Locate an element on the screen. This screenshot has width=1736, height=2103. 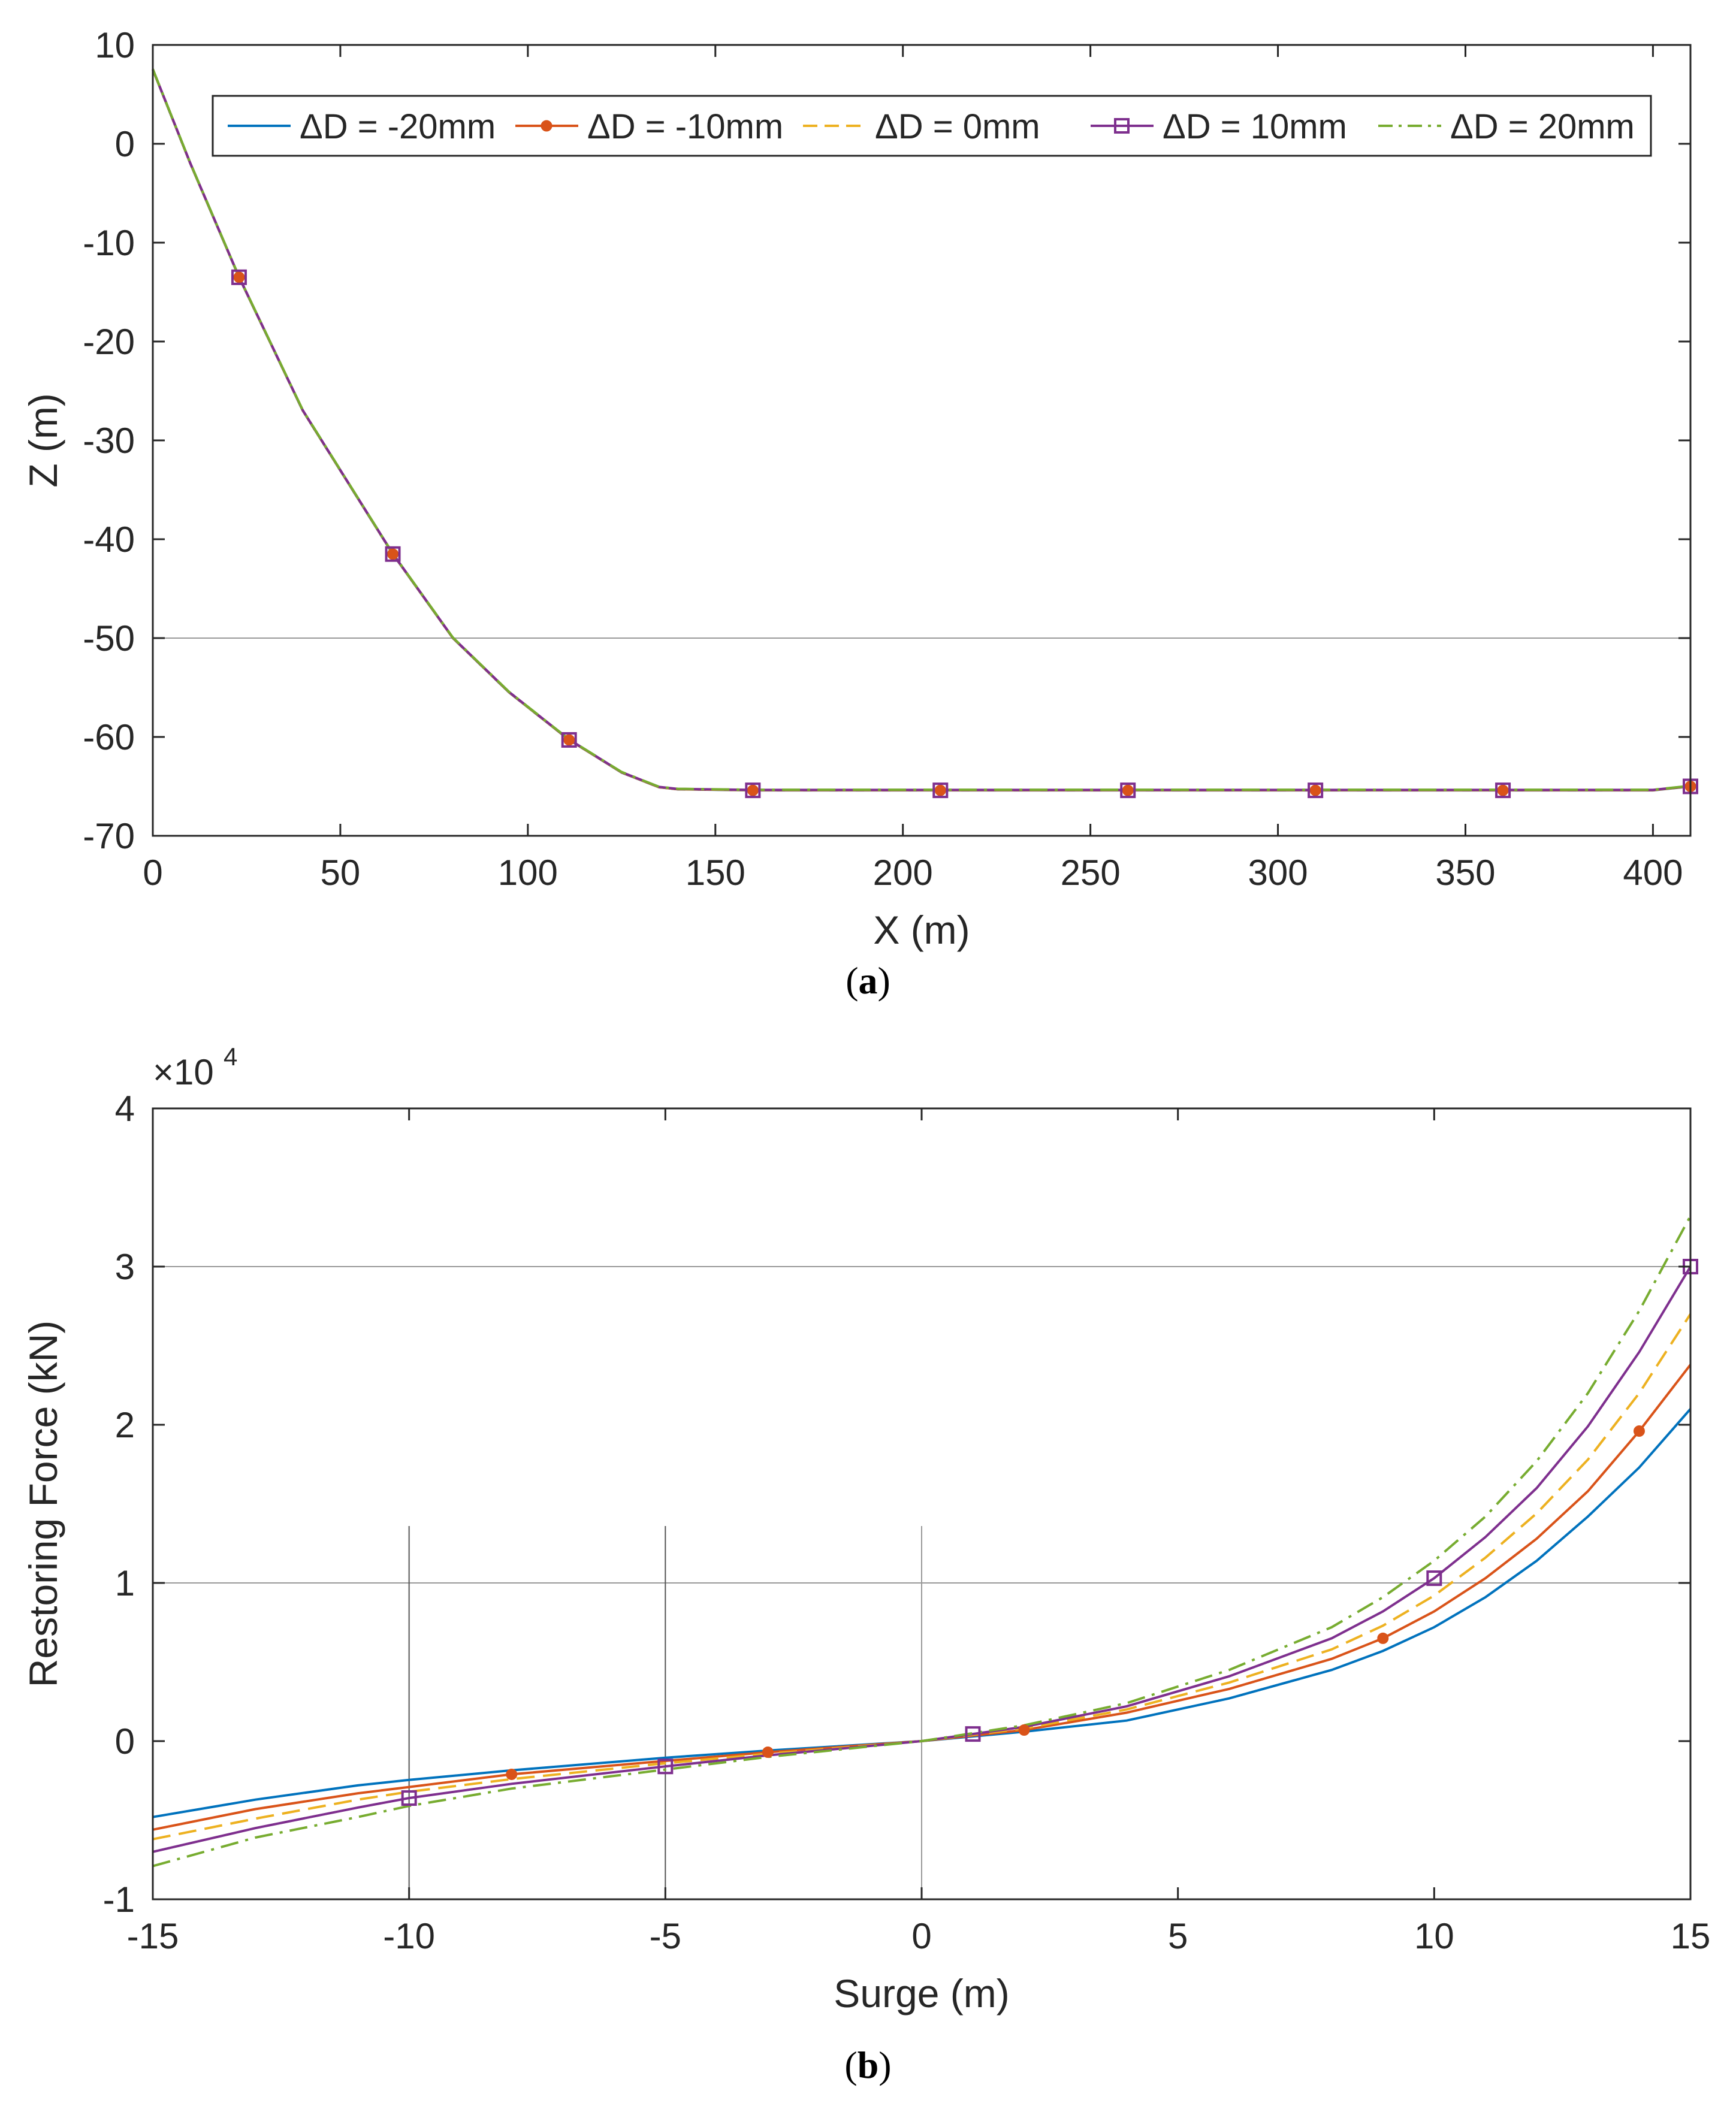
caption-b: (b) is located at coordinates (868, 2065).